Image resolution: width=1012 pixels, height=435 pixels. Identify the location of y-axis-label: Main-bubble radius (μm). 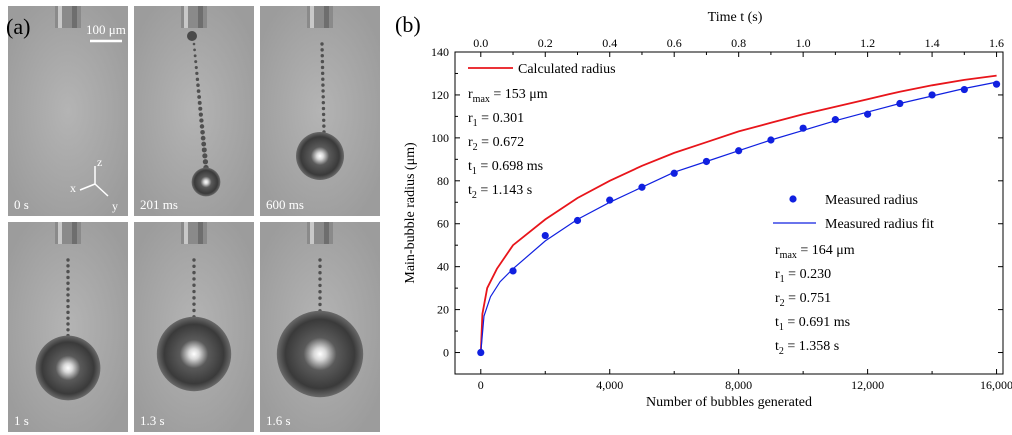
(410, 213).